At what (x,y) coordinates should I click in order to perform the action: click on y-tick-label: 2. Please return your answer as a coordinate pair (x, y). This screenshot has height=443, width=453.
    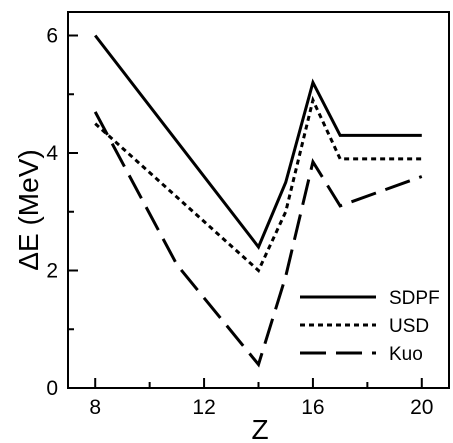
    Looking at the image, I should click on (52, 271).